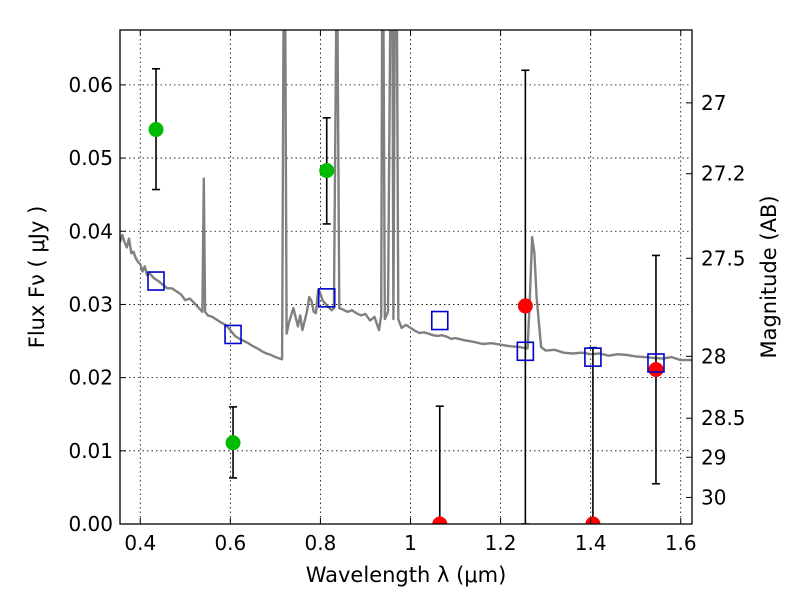  I want to click on y-axis-title: Flux Fν ( μJy ), so click(37, 277).